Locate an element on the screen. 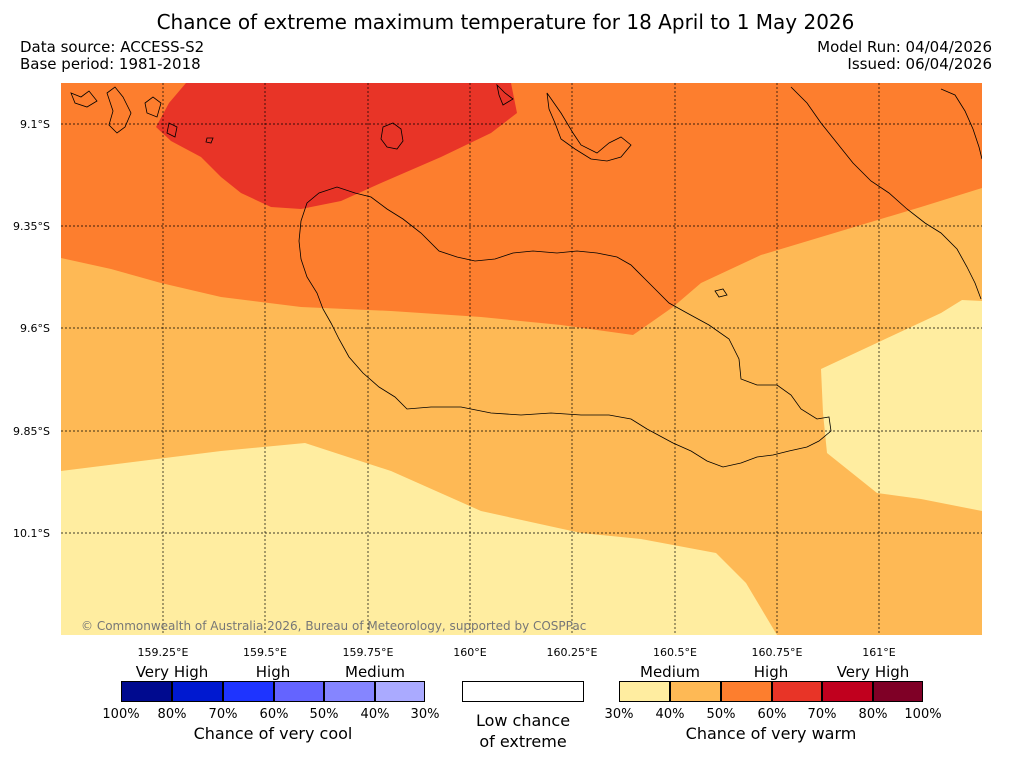 The width and height of the screenshot is (1011, 758). cool-tick: 80% is located at coordinates (172, 714).